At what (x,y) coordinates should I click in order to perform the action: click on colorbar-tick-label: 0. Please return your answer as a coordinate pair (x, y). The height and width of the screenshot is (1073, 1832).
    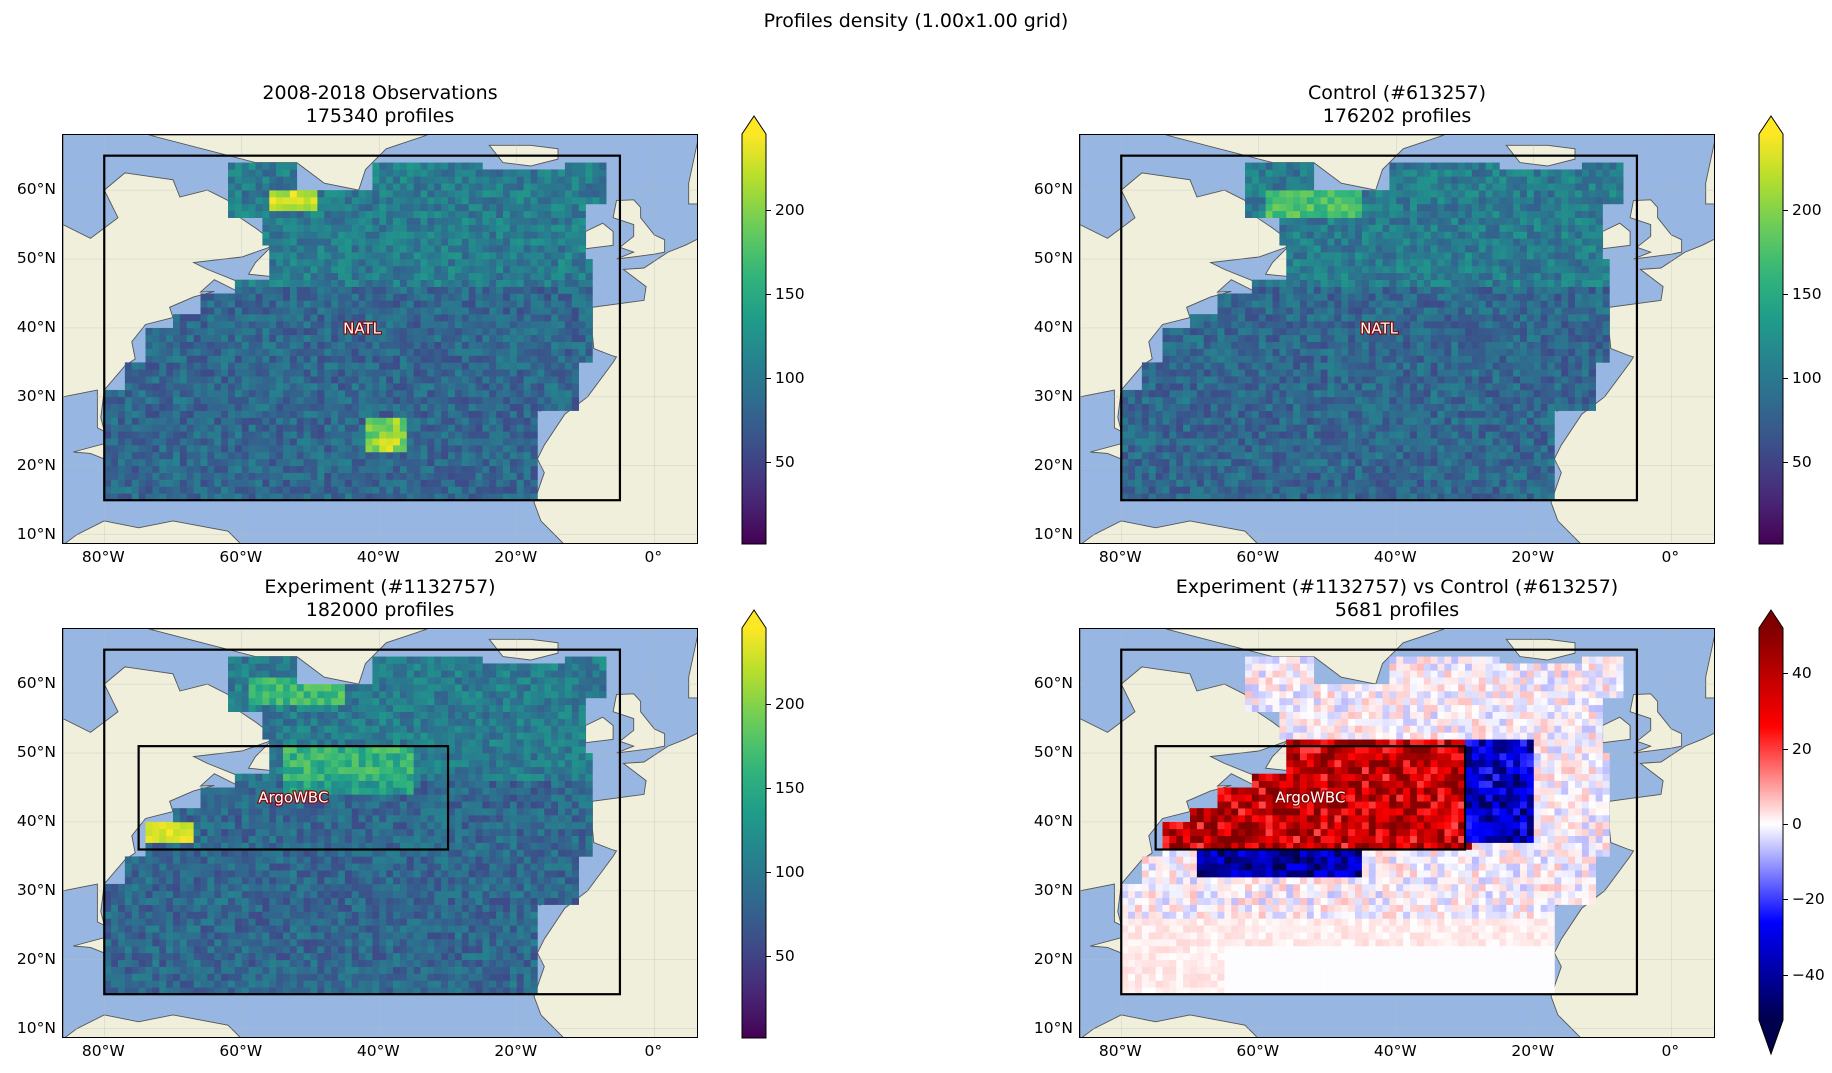
    Looking at the image, I should click on (1797, 824).